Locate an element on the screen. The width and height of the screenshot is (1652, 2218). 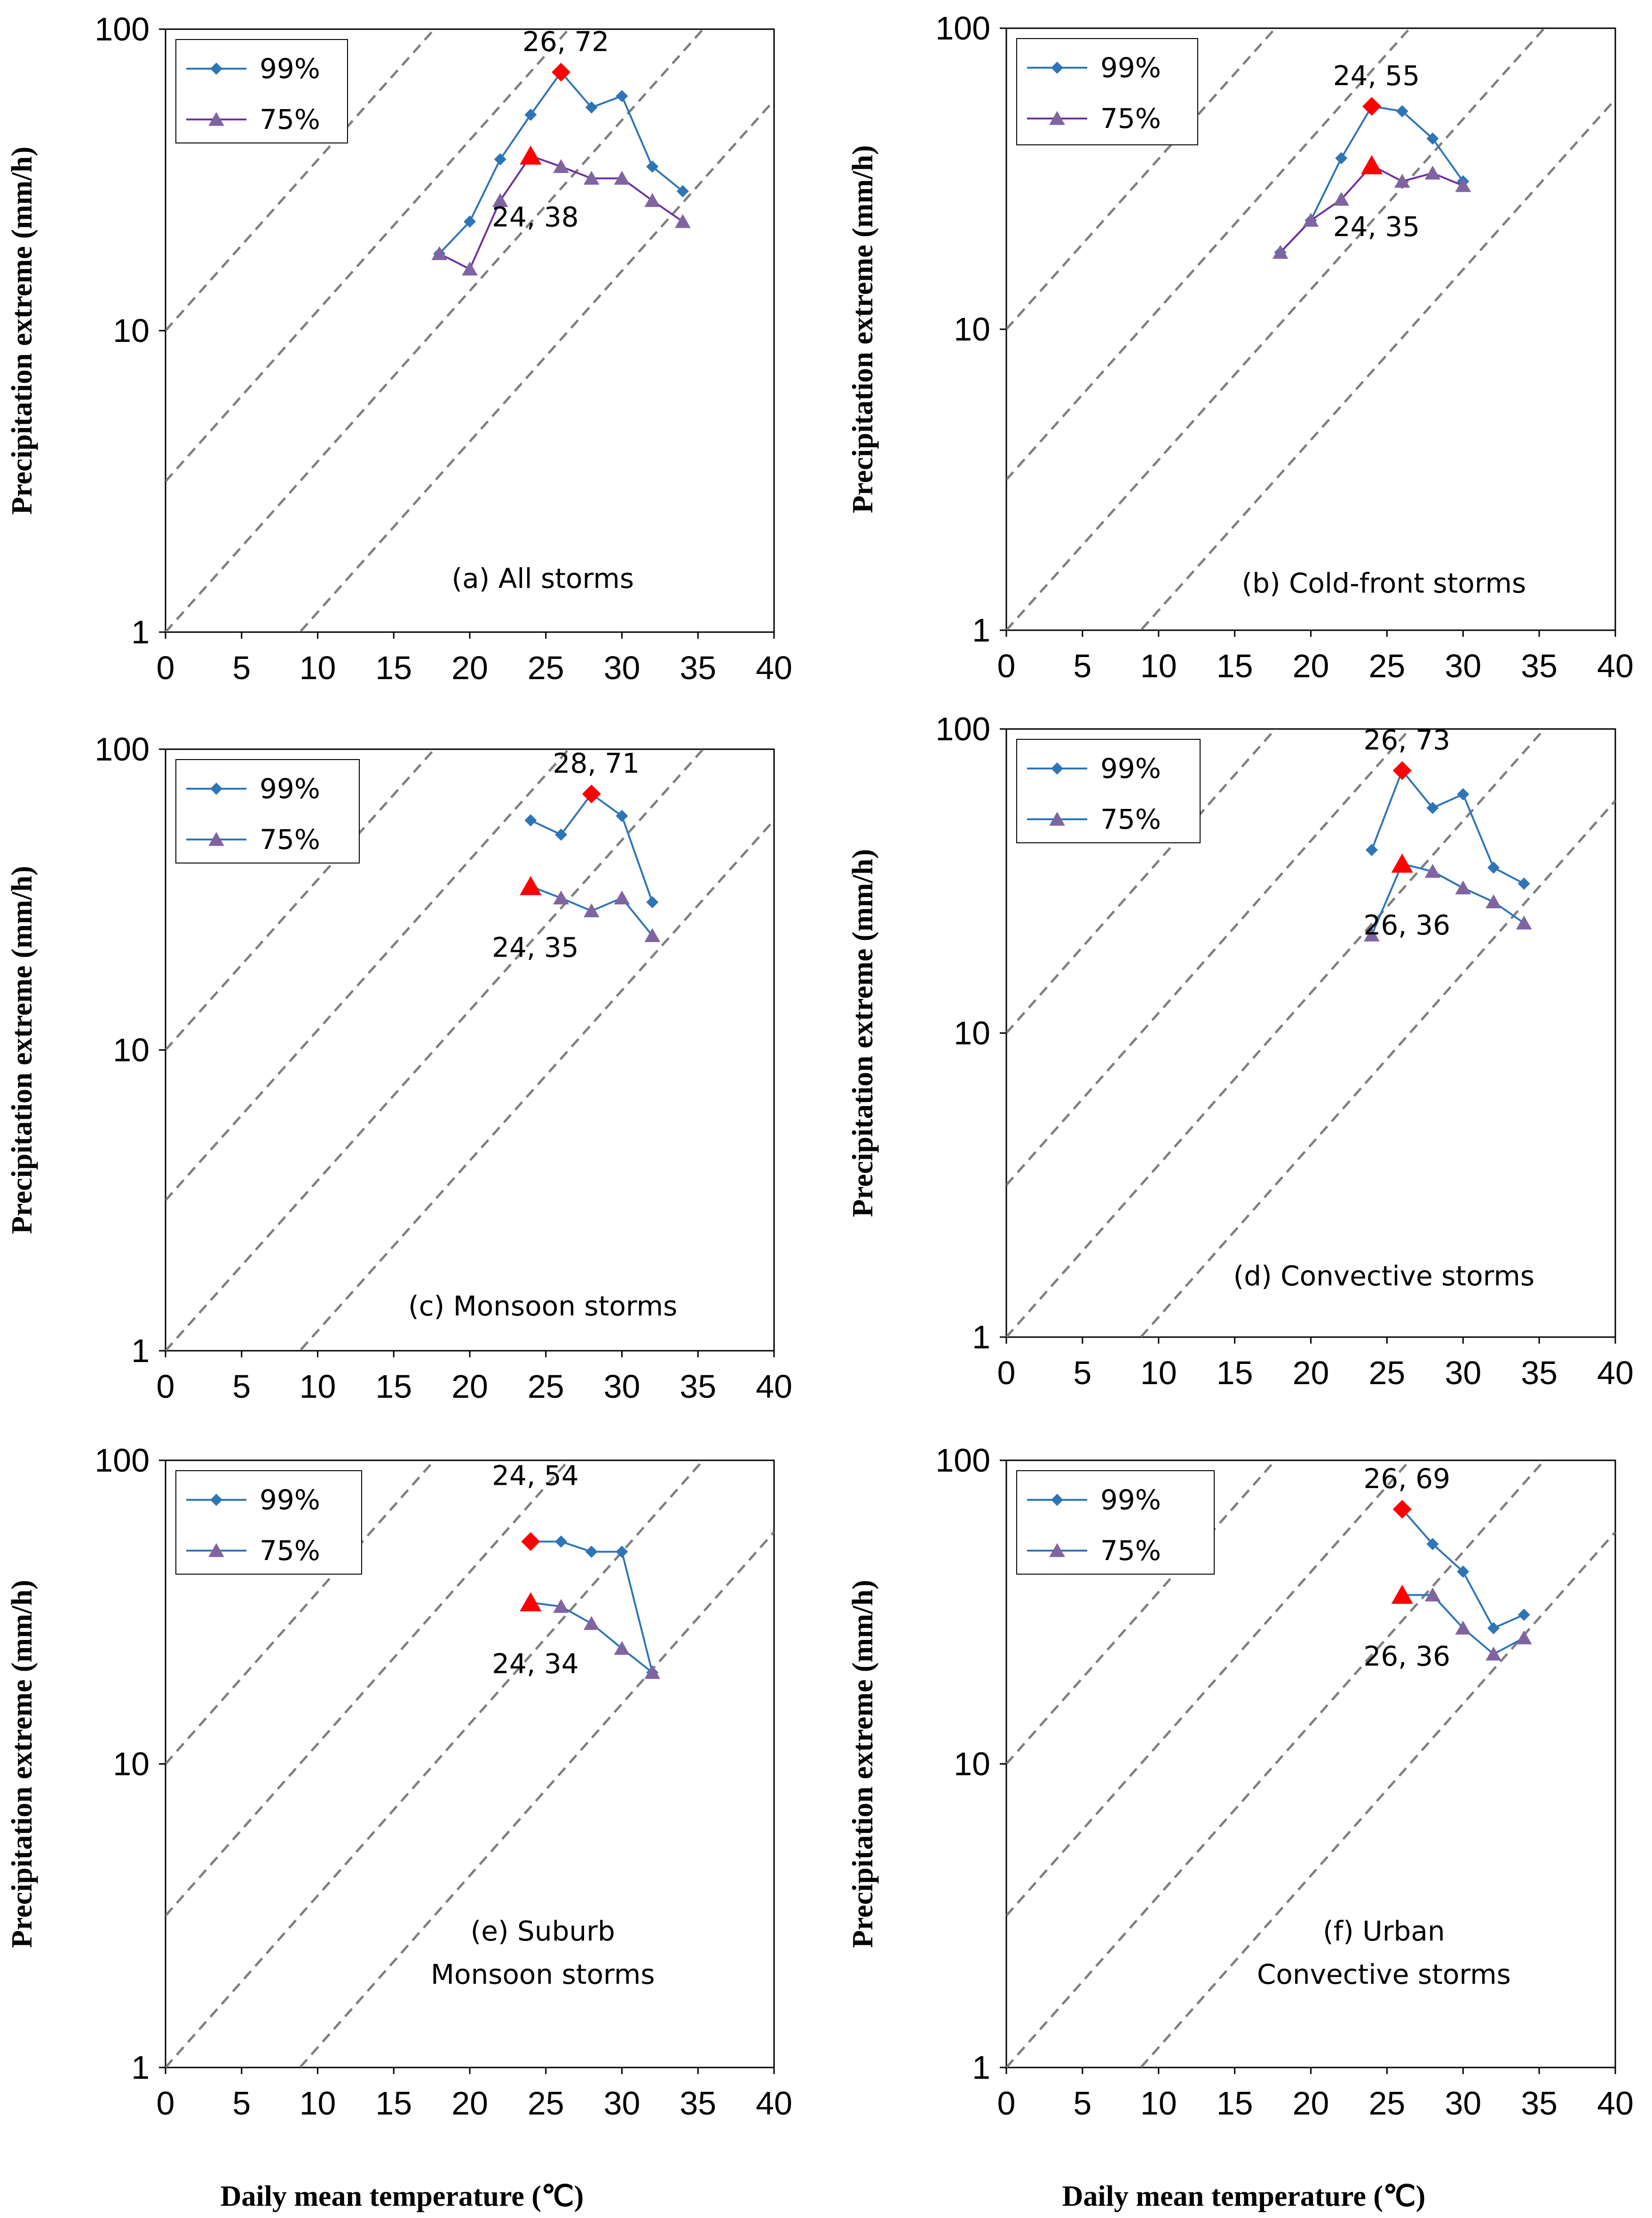
panel-title: Convective storms is located at coordinates (1384, 1974).